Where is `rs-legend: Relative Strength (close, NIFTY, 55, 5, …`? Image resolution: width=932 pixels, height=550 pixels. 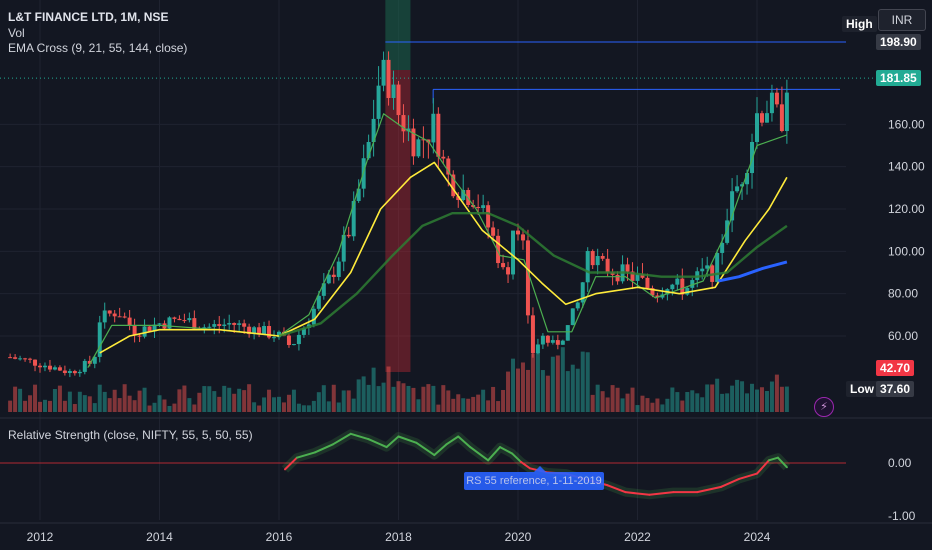 rs-legend: Relative Strength (close, NIFTY, 55, 5, … is located at coordinates (130, 435).